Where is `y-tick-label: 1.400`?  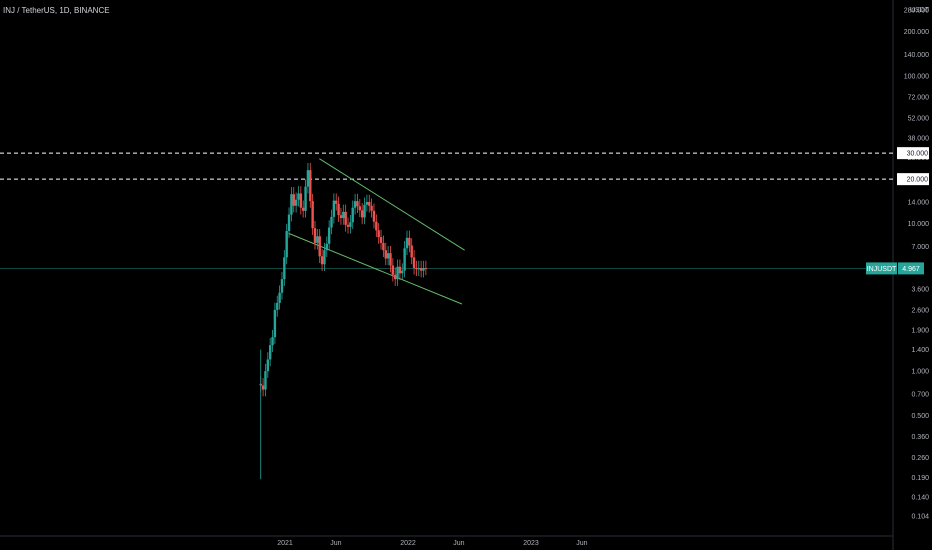 y-tick-label: 1.400 is located at coordinates (920, 350).